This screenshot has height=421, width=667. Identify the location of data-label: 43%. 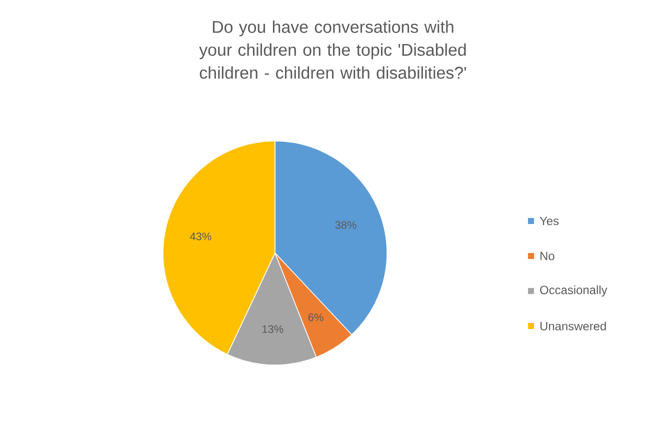
(201, 236).